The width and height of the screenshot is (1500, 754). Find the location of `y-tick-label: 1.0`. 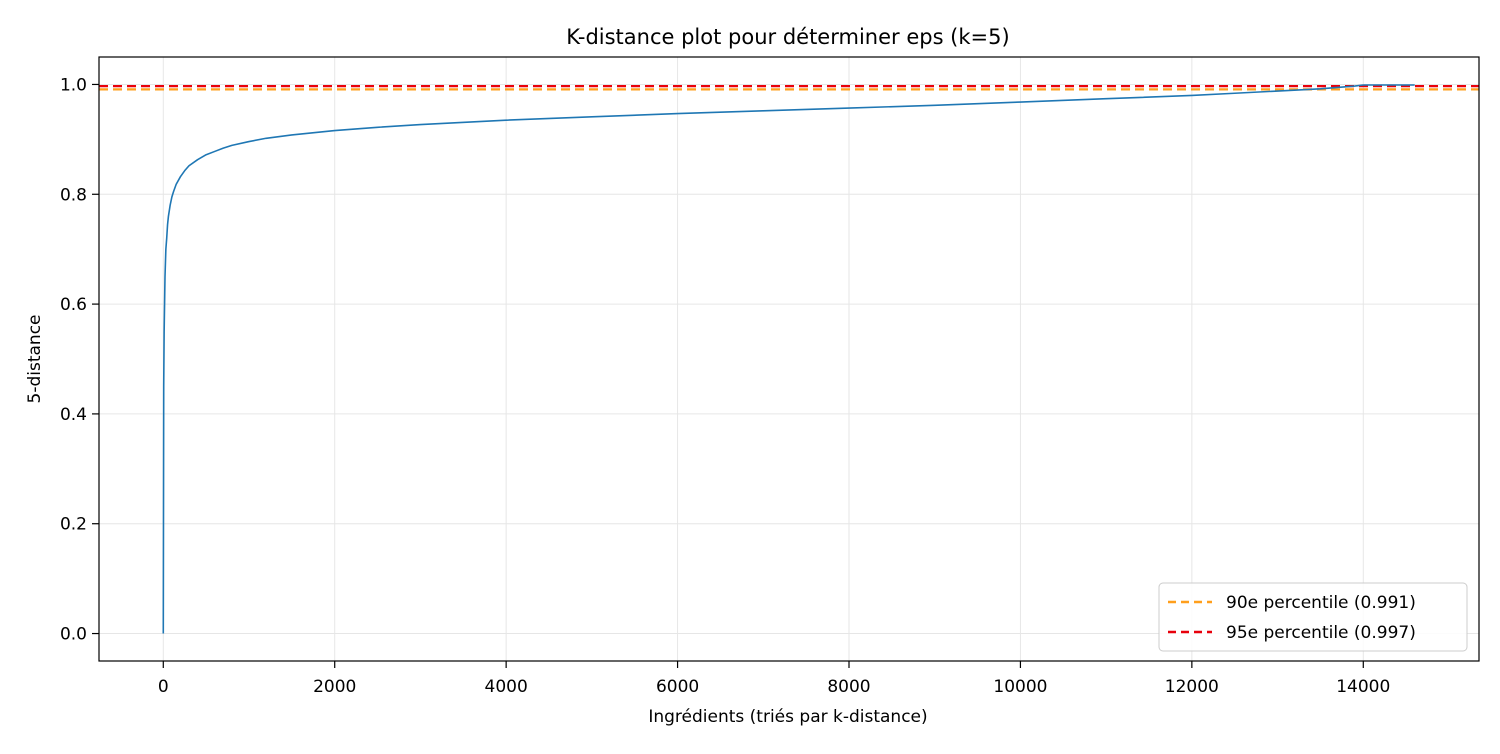

y-tick-label: 1.0 is located at coordinates (73, 85).